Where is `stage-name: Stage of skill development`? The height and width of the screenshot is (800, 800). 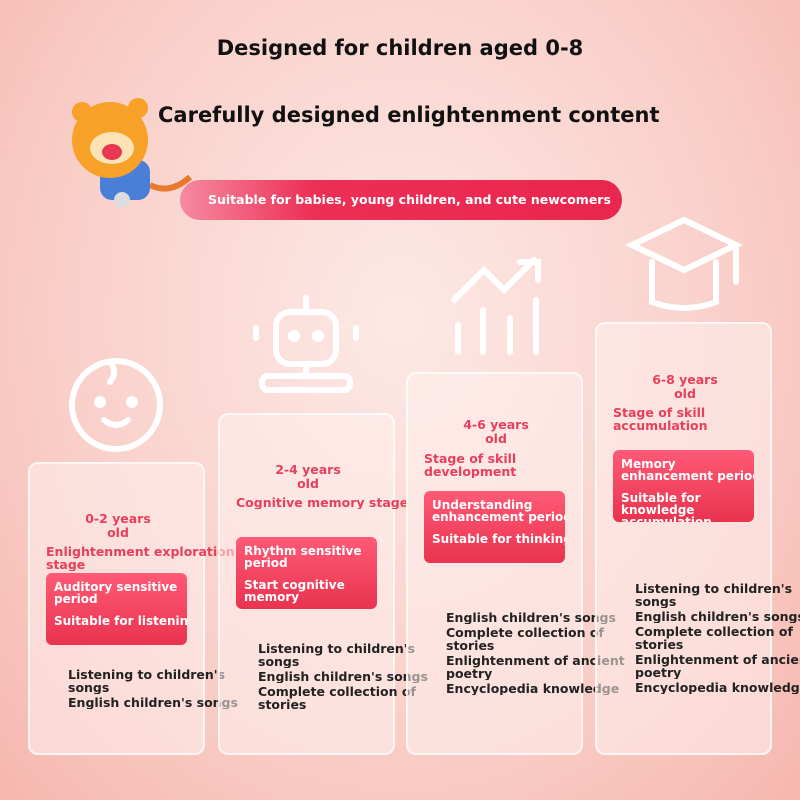 stage-name: Stage of skill development is located at coordinates (470, 465).